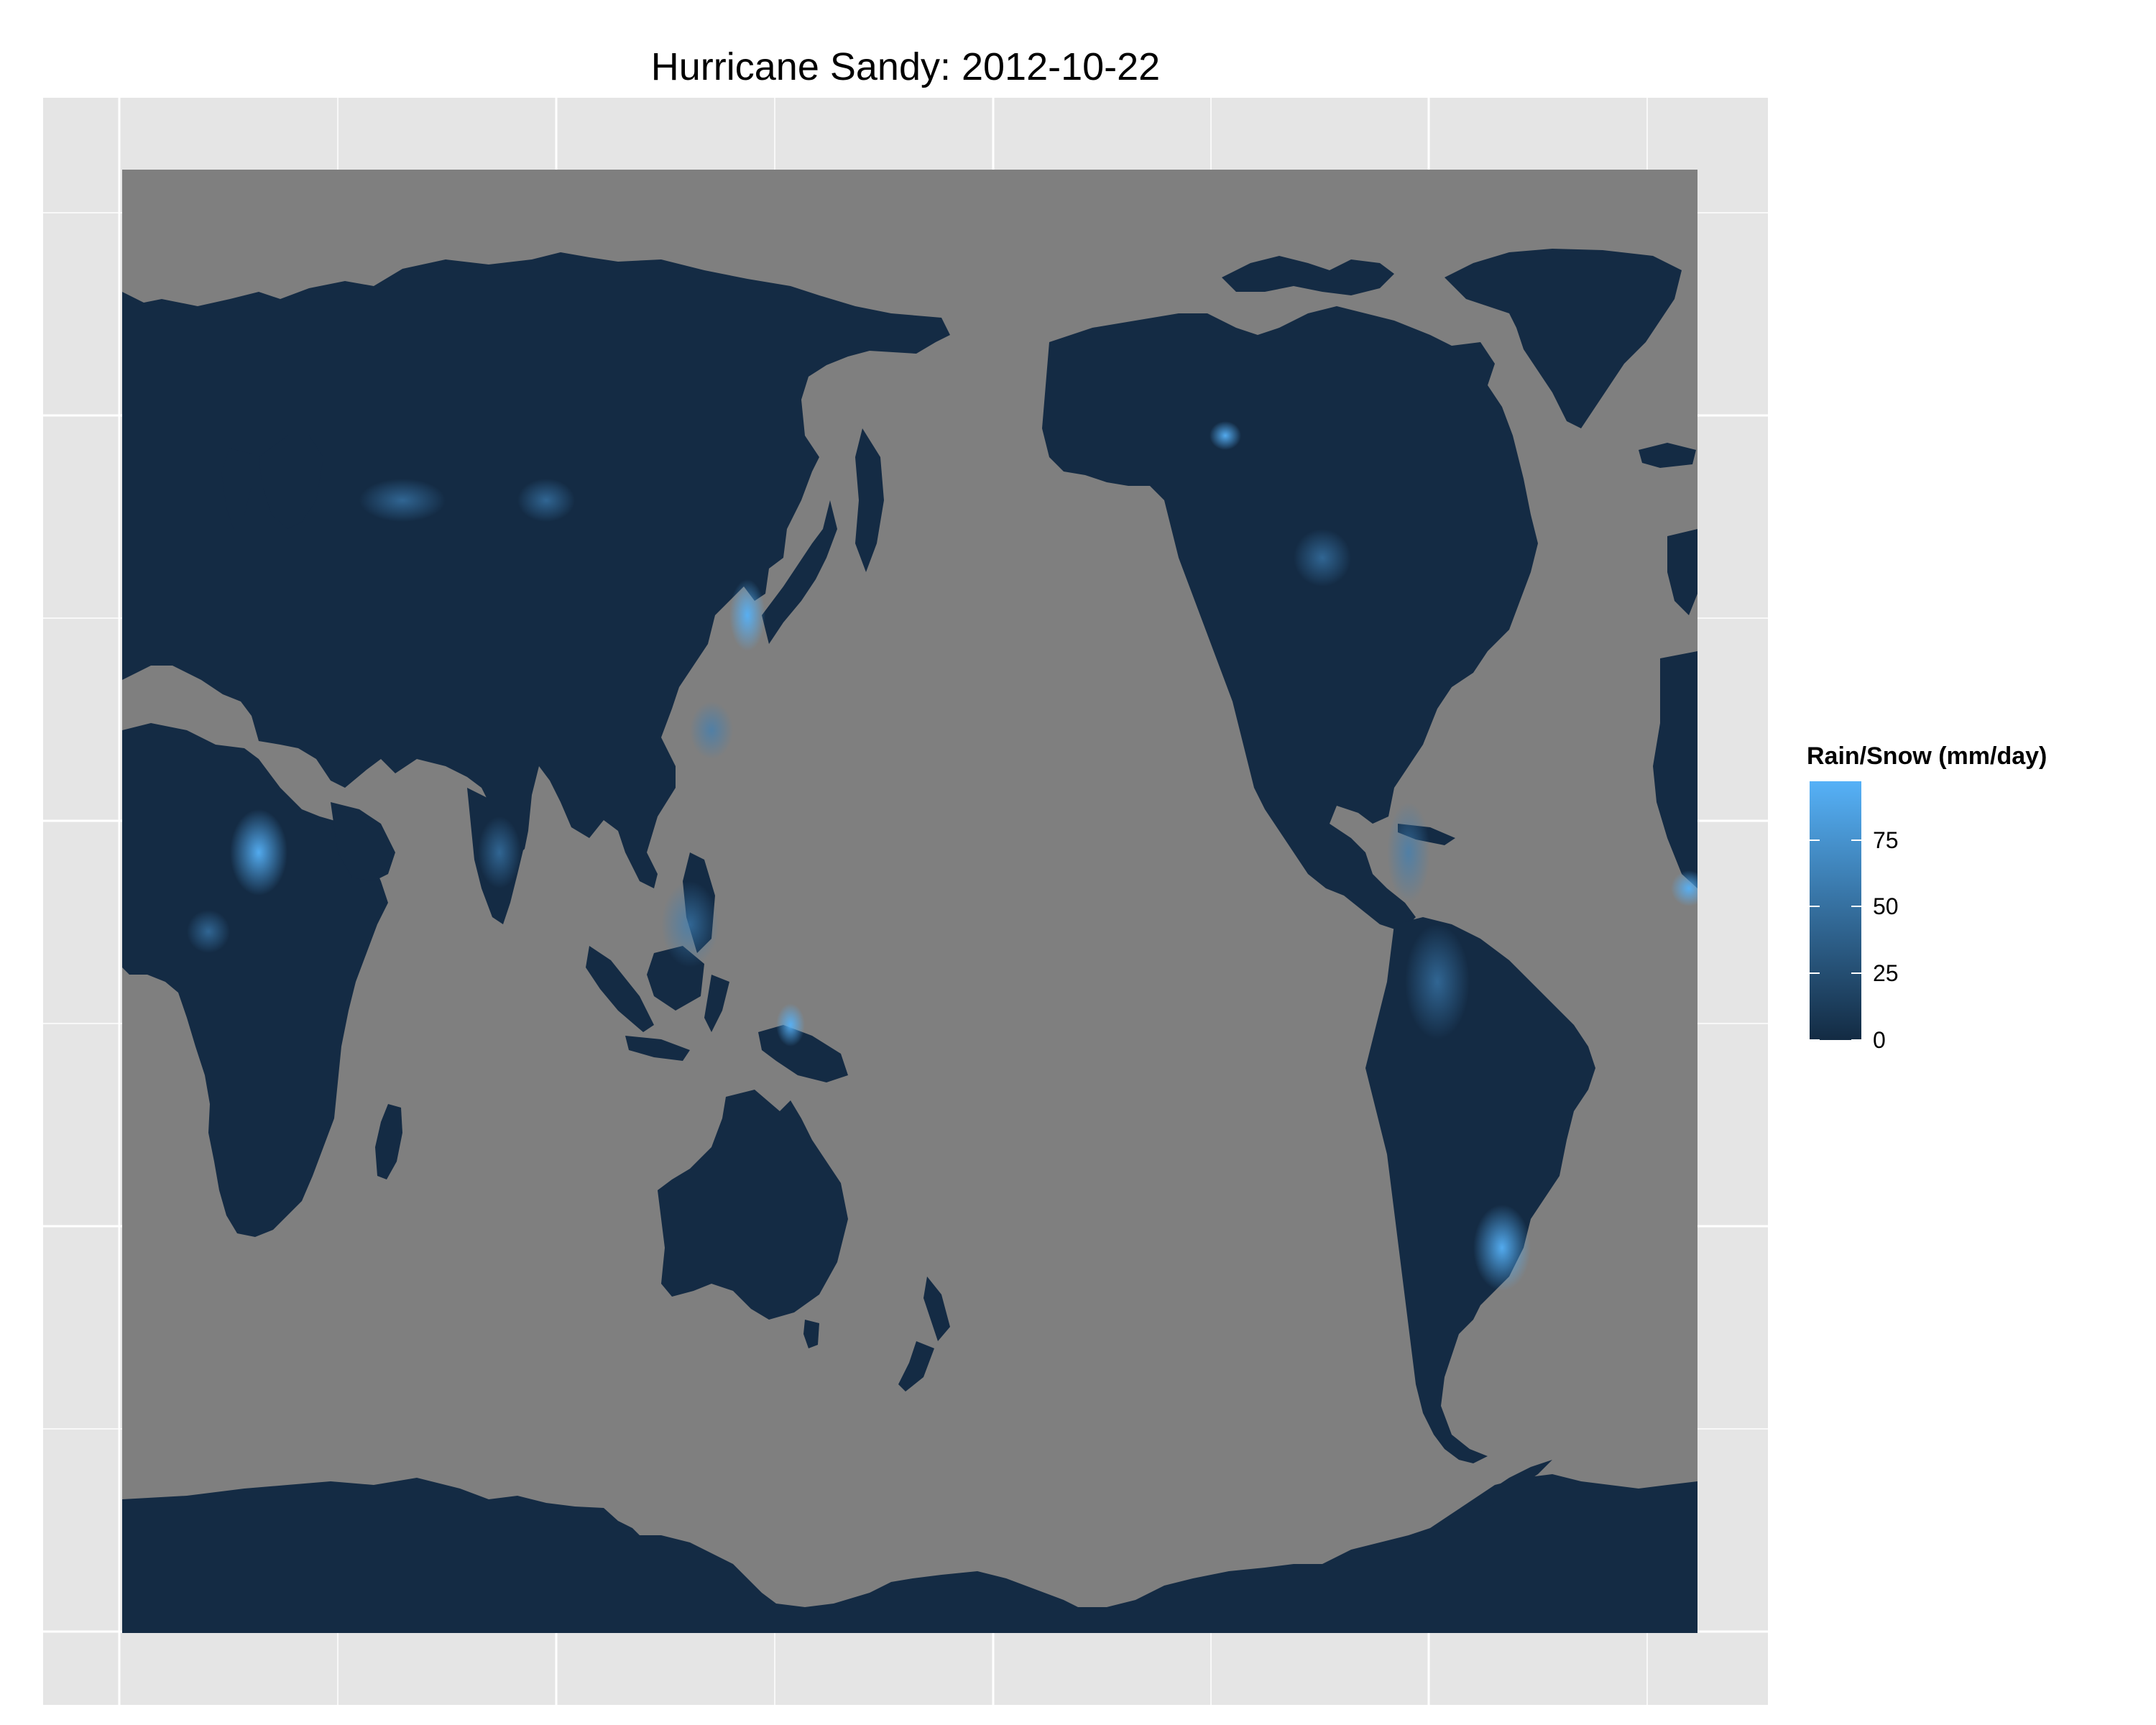 This screenshot has width=2156, height=1725. Describe the element at coordinates (811, 1334) in the screenshot. I see `tasmania` at that location.